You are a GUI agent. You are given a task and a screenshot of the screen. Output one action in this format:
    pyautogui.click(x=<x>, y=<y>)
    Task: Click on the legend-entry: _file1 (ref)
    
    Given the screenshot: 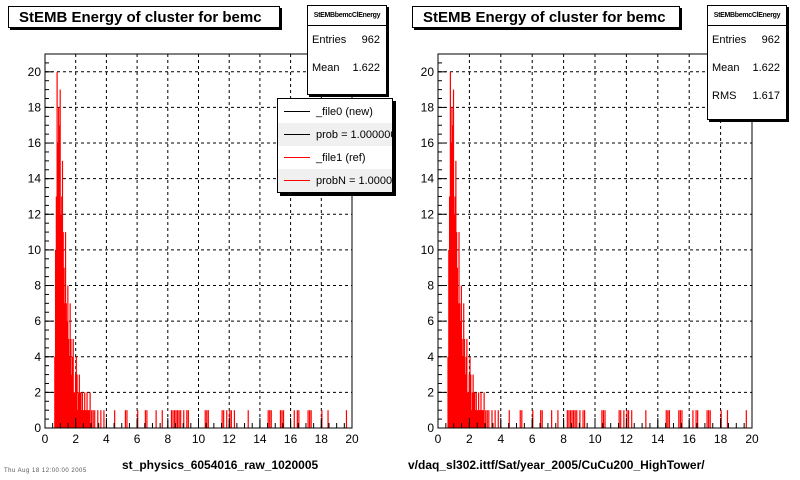 What is the action you would take?
    pyautogui.click(x=335, y=157)
    